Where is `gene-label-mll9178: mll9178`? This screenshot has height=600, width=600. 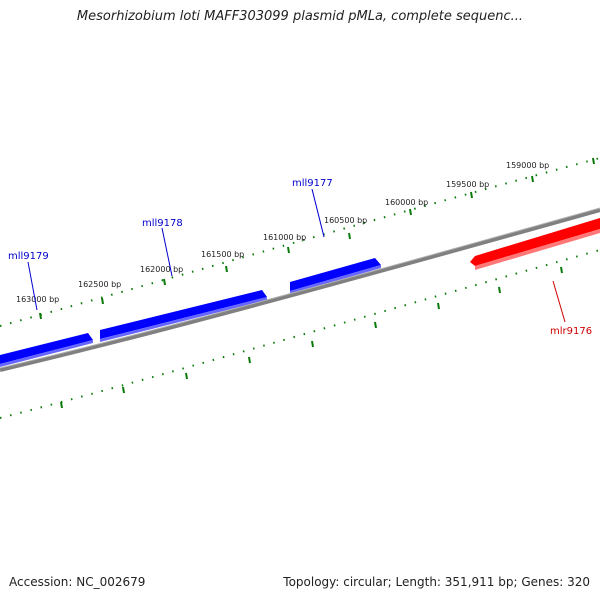 gene-label-mll9178: mll9178 is located at coordinates (162, 223).